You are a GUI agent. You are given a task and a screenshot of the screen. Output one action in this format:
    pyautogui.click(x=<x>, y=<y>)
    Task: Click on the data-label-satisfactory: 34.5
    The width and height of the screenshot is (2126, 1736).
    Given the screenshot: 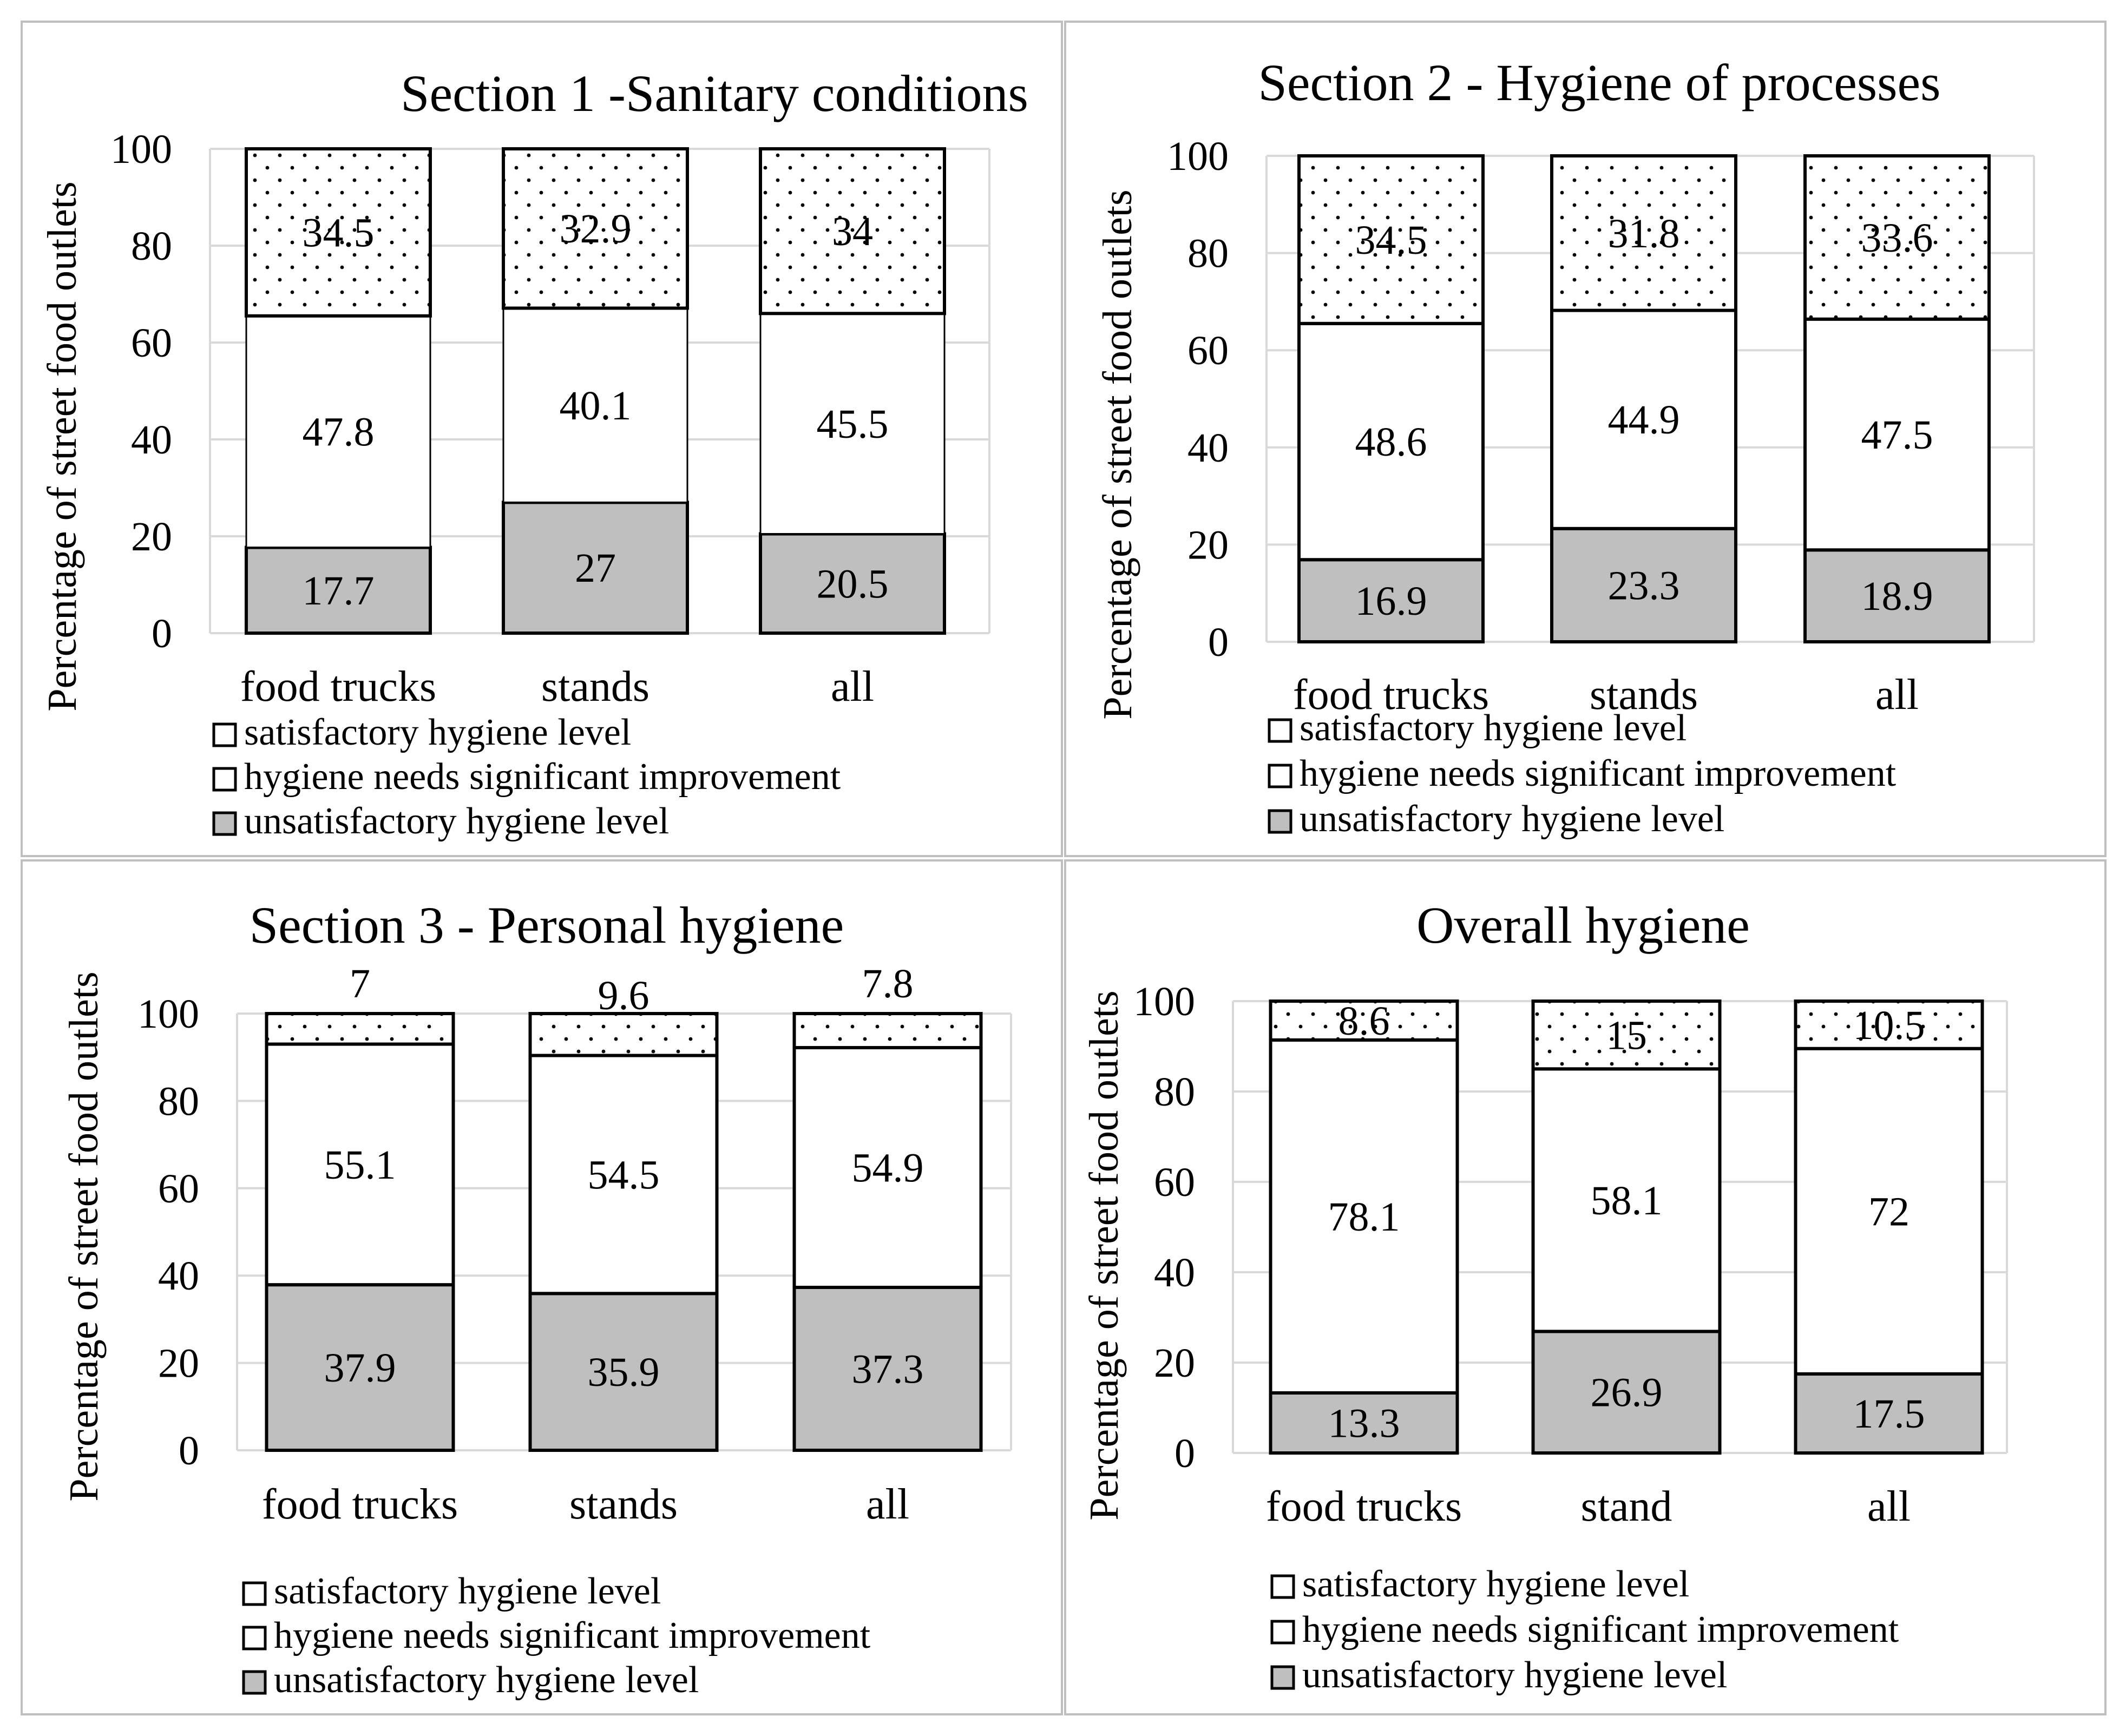 What is the action you would take?
    pyautogui.click(x=339, y=233)
    